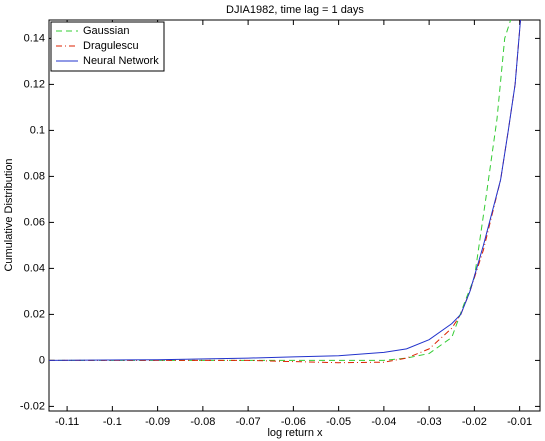 The width and height of the screenshot is (545, 441). Describe the element at coordinates (34, 314) in the screenshot. I see `y-tick-label: 0.02` at that location.